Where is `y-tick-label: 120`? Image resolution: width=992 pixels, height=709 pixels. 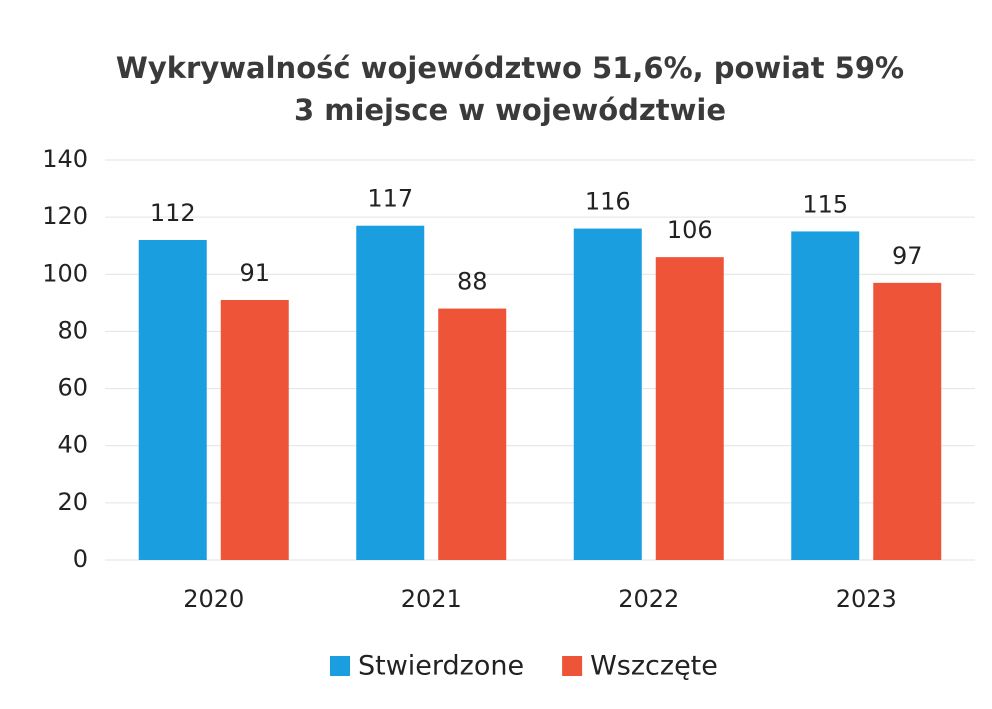 y-tick-label: 120 is located at coordinates (65, 216).